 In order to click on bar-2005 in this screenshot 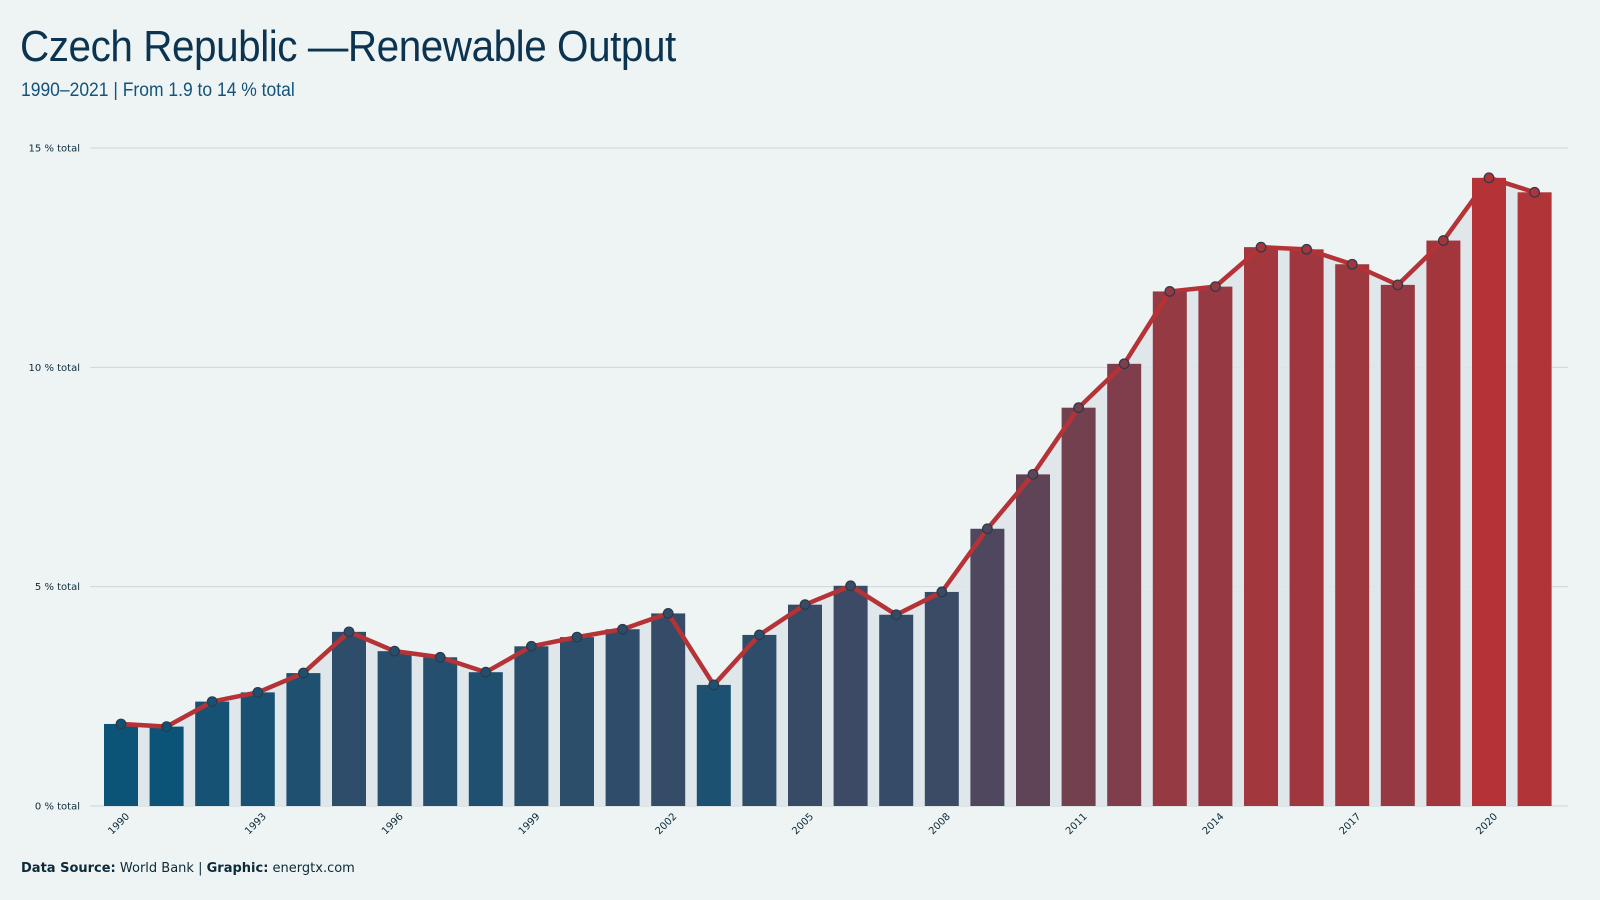, I will do `click(805, 705)`.